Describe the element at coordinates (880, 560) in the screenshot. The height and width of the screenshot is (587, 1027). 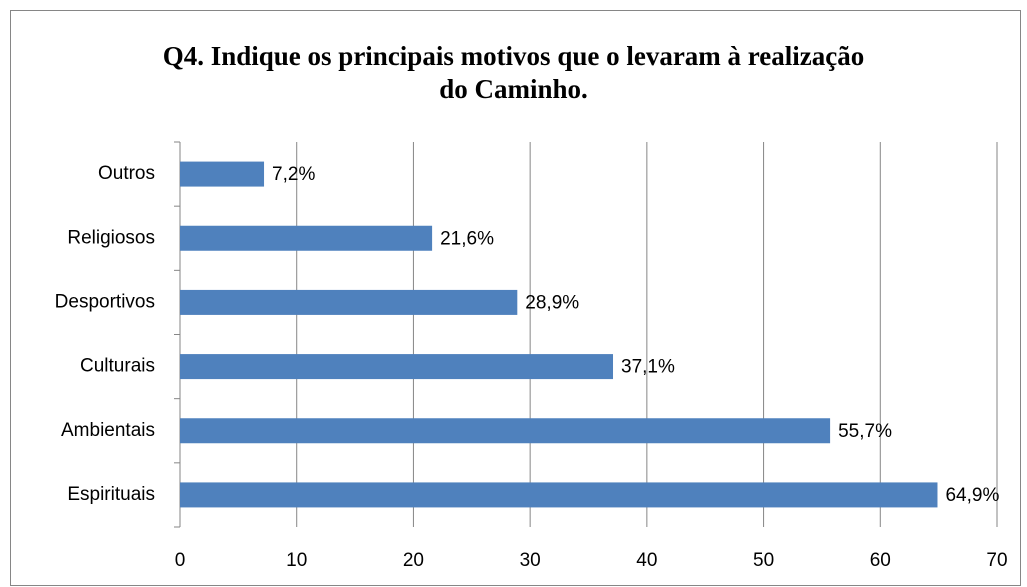
I see `x-tick-label: 60` at that location.